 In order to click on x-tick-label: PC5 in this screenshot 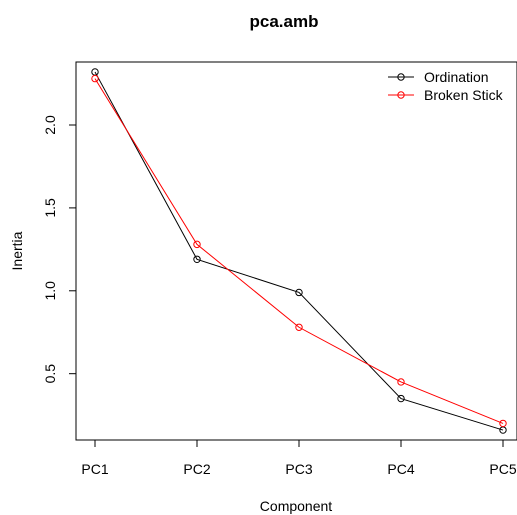, I will do `click(502, 469)`.